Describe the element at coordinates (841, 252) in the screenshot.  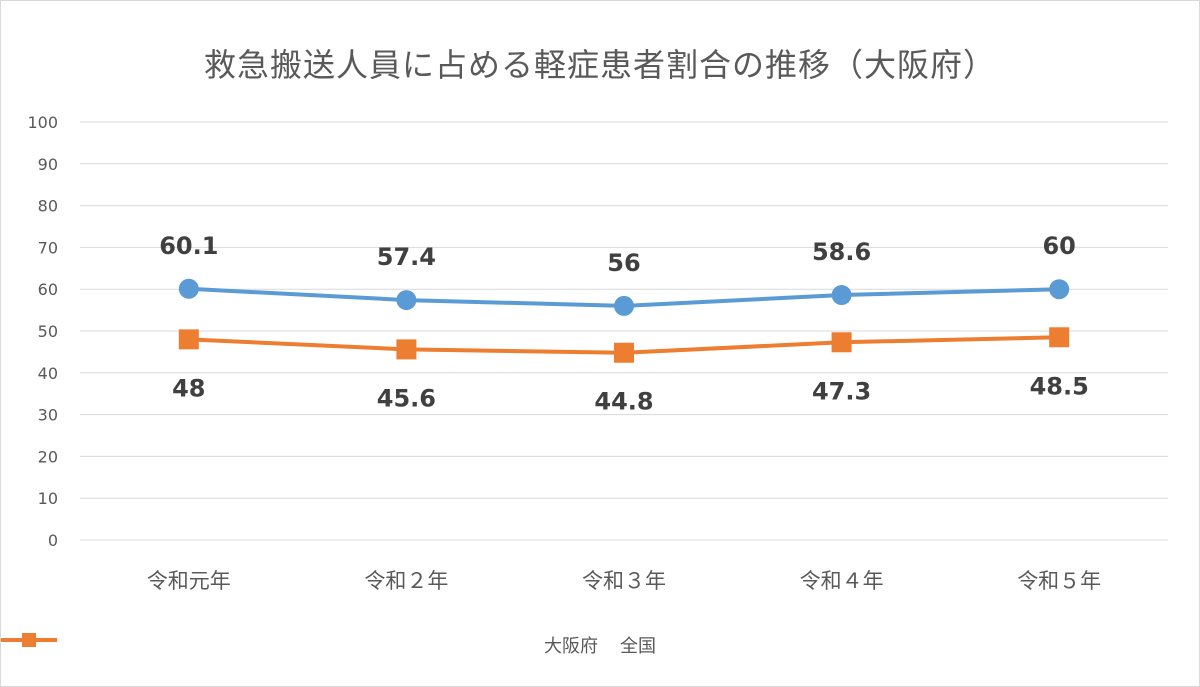
I see `data-label: 58.6` at that location.